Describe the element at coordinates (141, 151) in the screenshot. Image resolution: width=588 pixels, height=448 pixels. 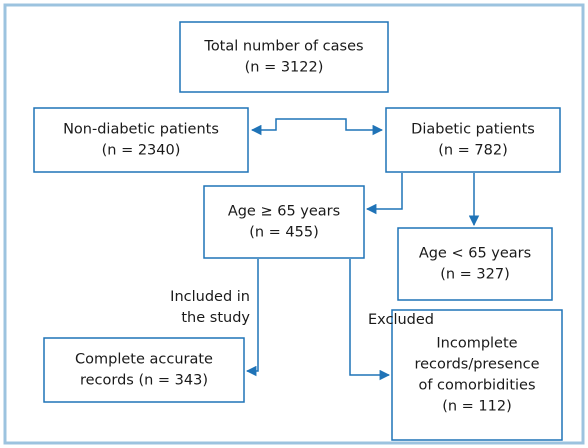
I see `node-label: (n = 2340)` at that location.